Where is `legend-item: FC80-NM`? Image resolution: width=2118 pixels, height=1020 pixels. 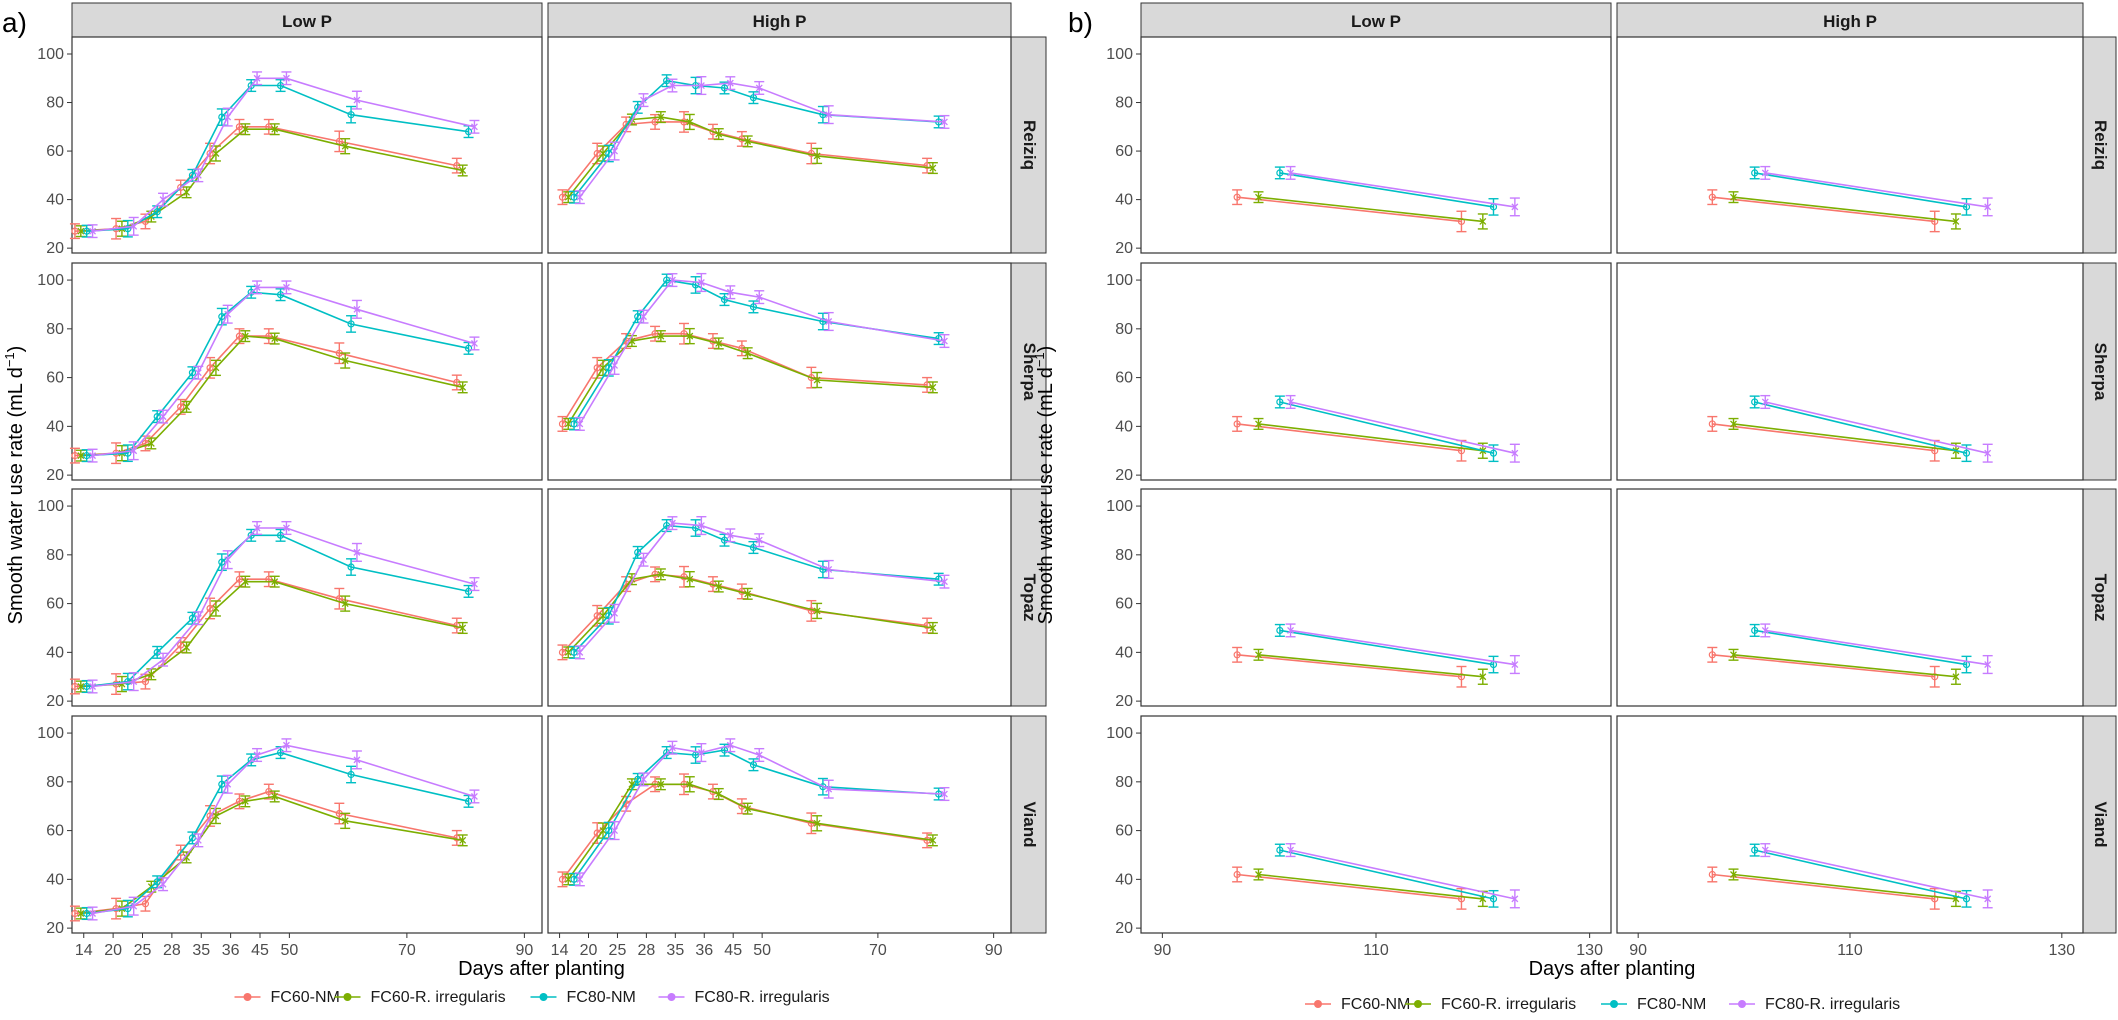 legend-item: FC80-NM is located at coordinates (583, 997).